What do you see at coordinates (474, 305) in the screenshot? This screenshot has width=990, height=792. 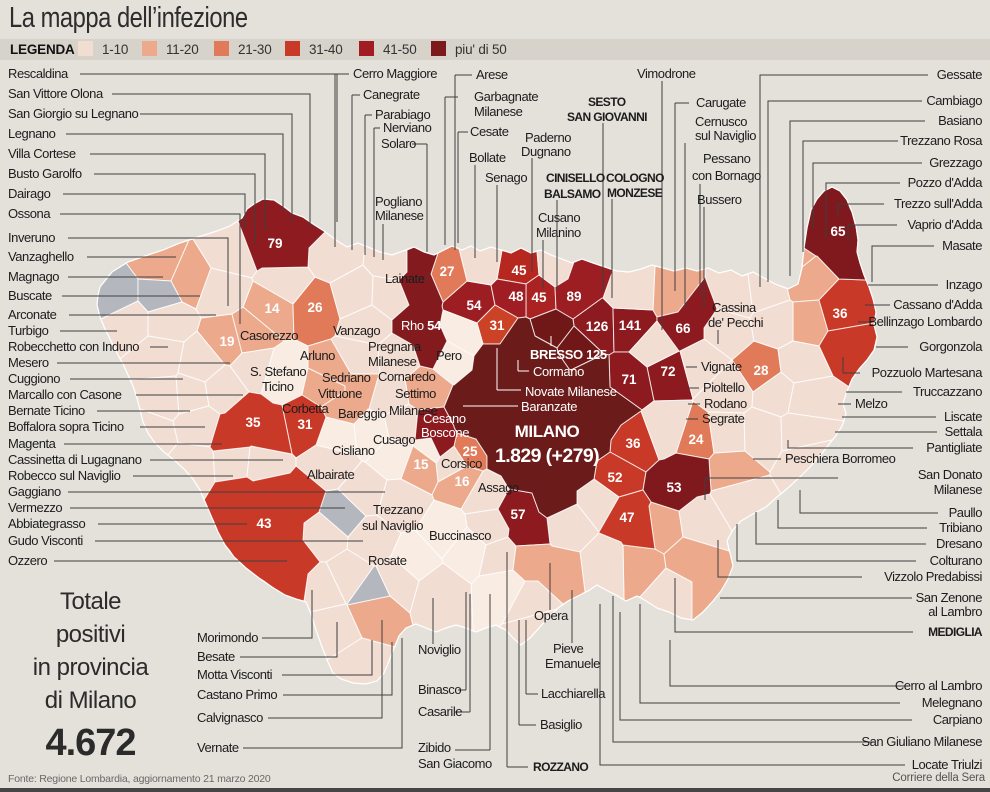 I see `svg-text: 54` at bounding box center [474, 305].